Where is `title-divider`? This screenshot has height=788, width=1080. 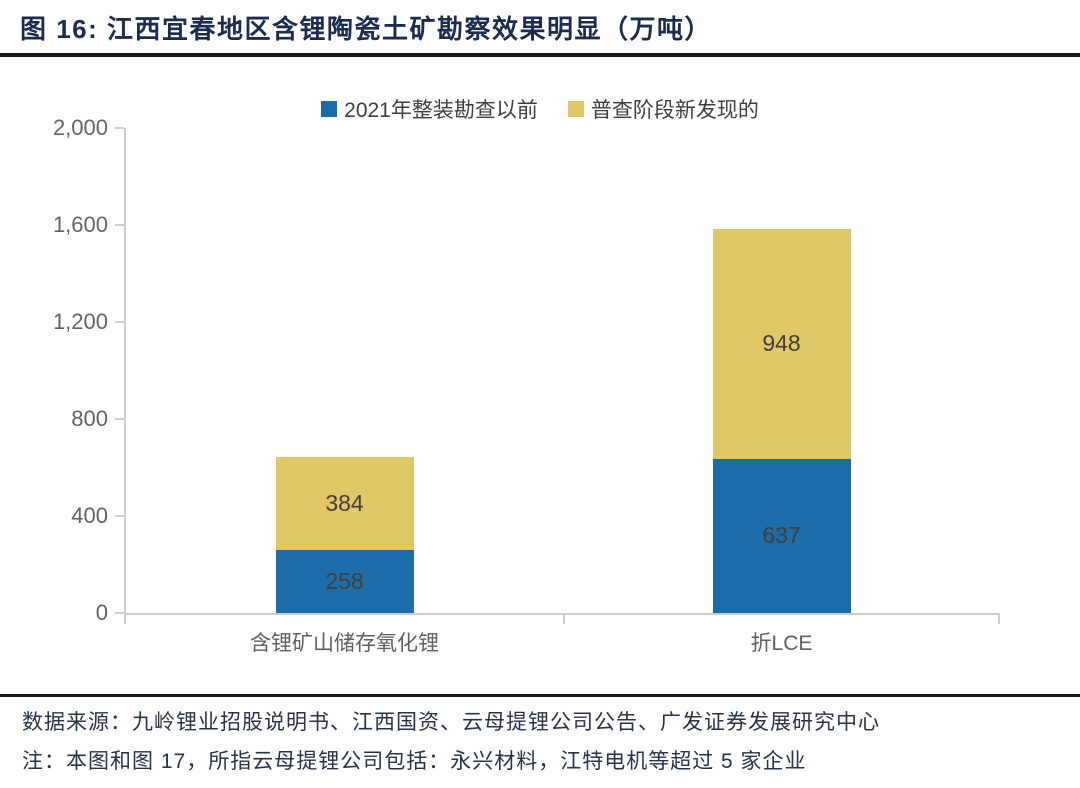 title-divider is located at coordinates (540, 55).